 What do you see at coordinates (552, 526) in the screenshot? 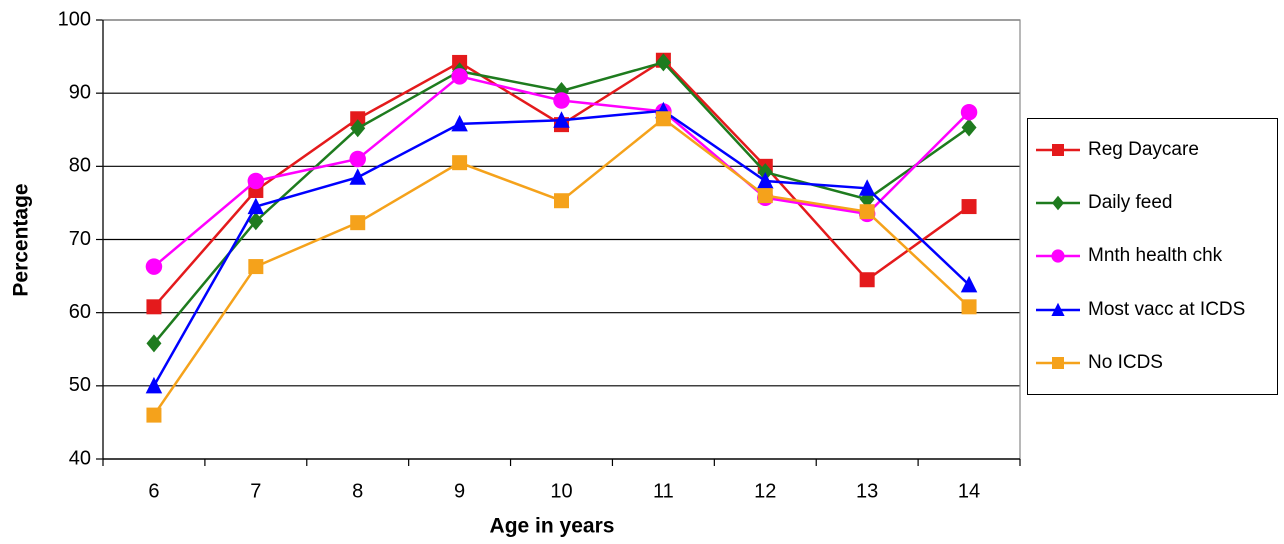
I see `x-axis-title: Age in years` at bounding box center [552, 526].